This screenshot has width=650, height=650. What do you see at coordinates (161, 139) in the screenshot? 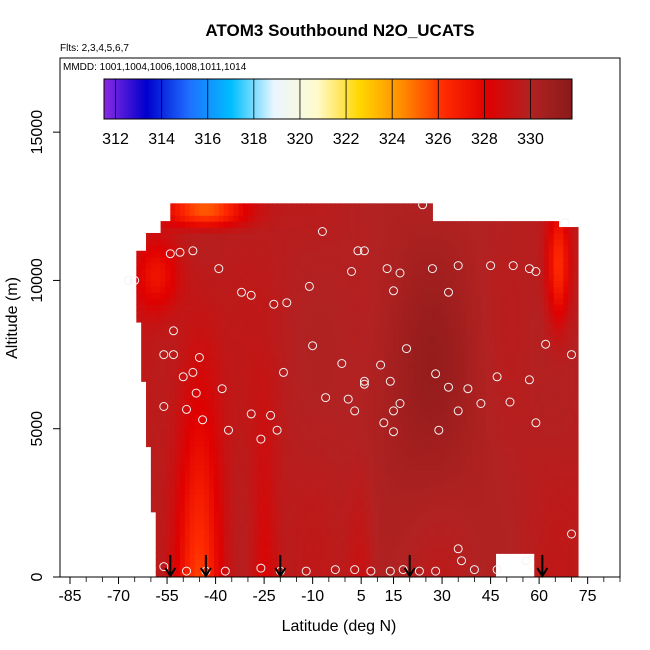
I see `colorbar-tick-label: 314` at bounding box center [161, 139].